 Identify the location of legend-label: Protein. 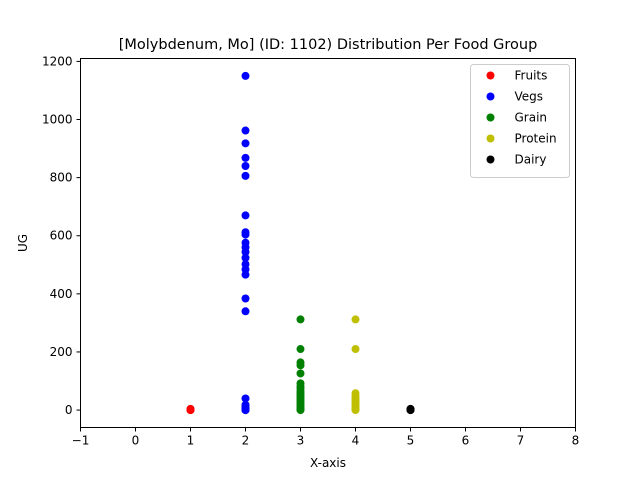
(536, 139).